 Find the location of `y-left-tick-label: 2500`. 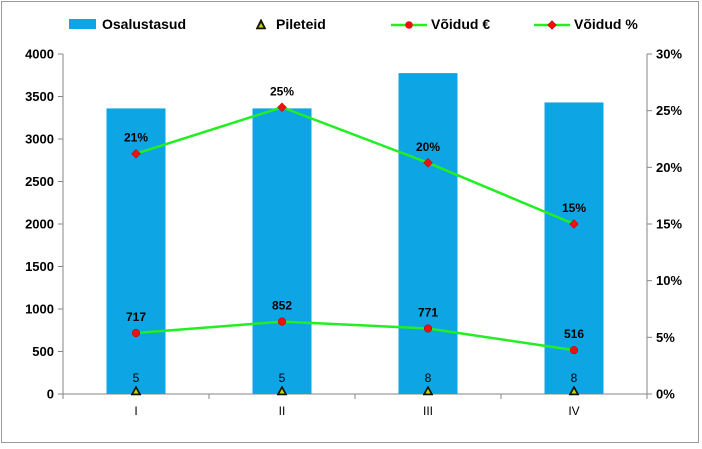

y-left-tick-label: 2500 is located at coordinates (39, 181).